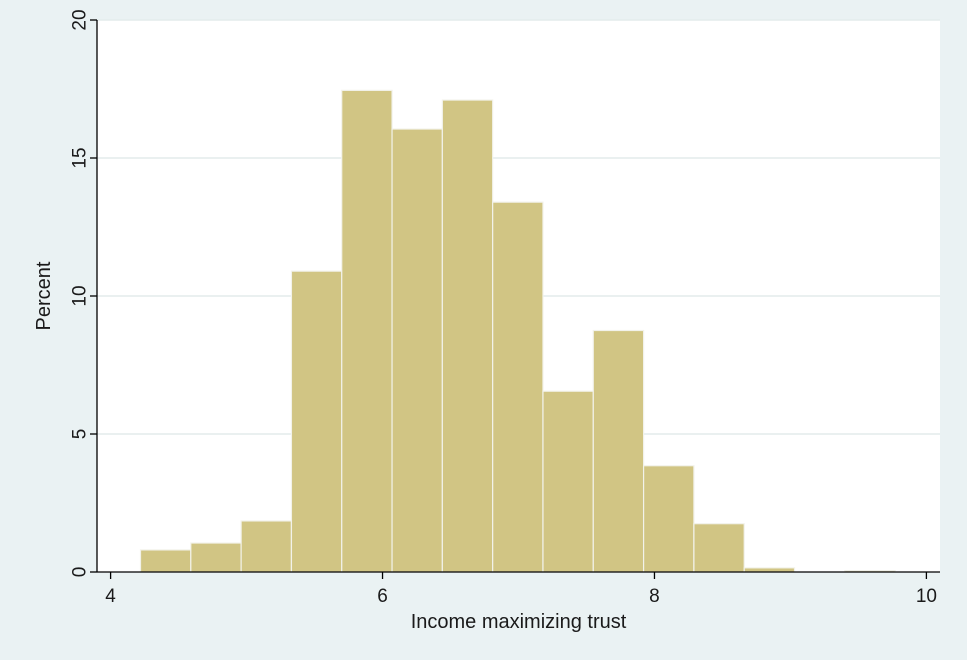  Describe the element at coordinates (654, 596) in the screenshot. I see `x-tick-label: 8` at that location.